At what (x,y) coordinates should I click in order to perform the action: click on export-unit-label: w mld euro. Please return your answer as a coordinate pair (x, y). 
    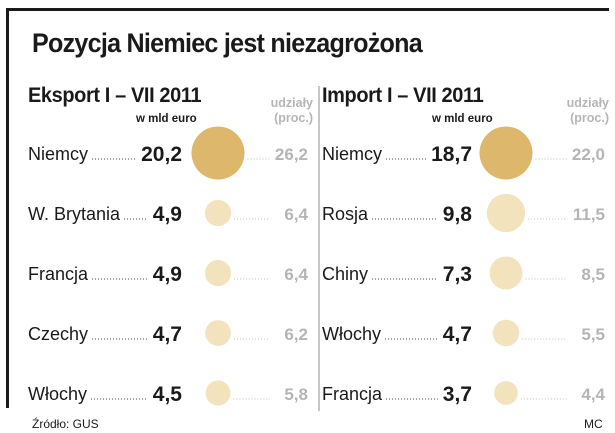
    Looking at the image, I should click on (166, 119).